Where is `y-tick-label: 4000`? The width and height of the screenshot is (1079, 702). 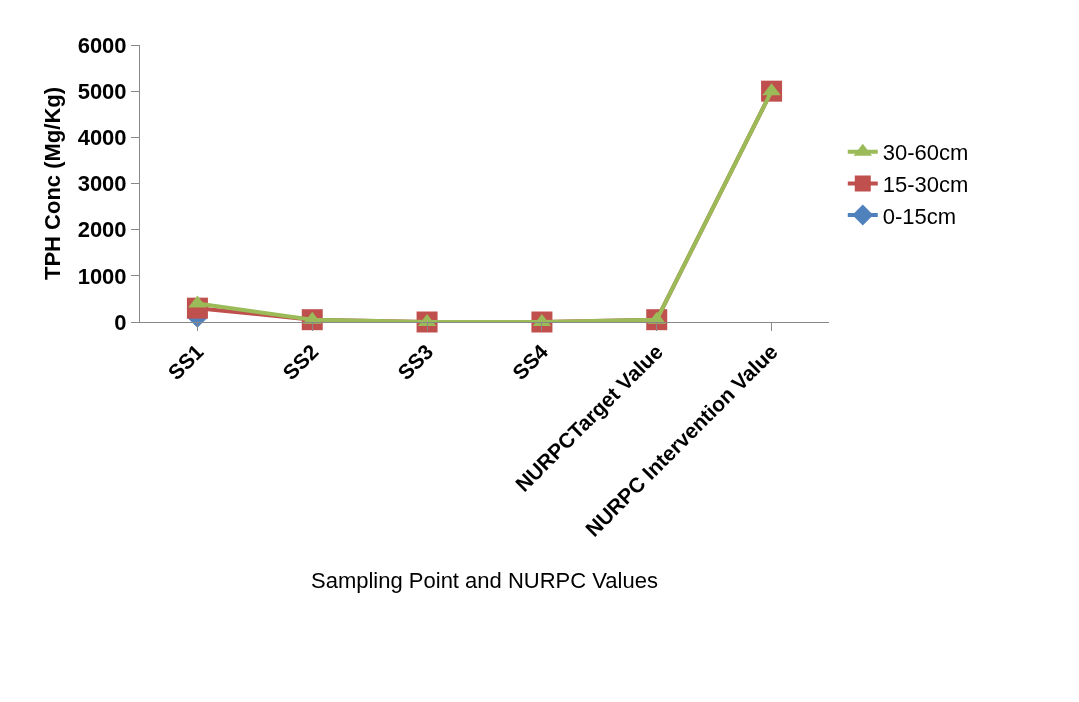 y-tick-label: 4000 is located at coordinates (102, 138).